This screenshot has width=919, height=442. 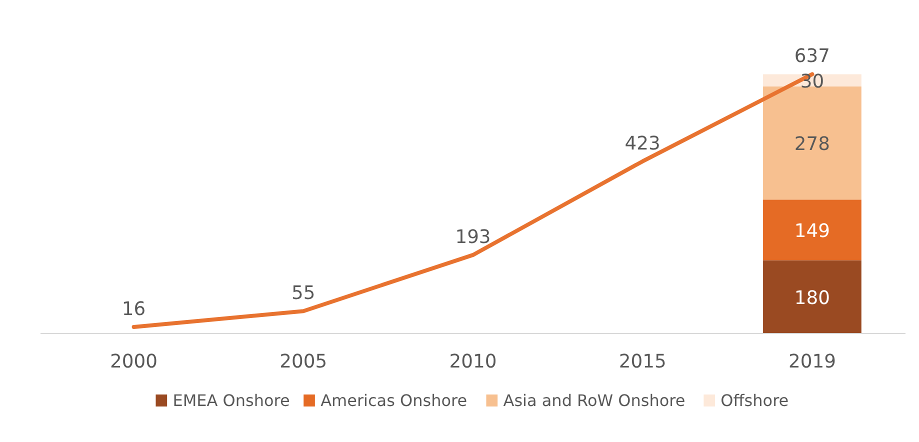 I want to click on x-tick-label: 2005, so click(x=304, y=362).